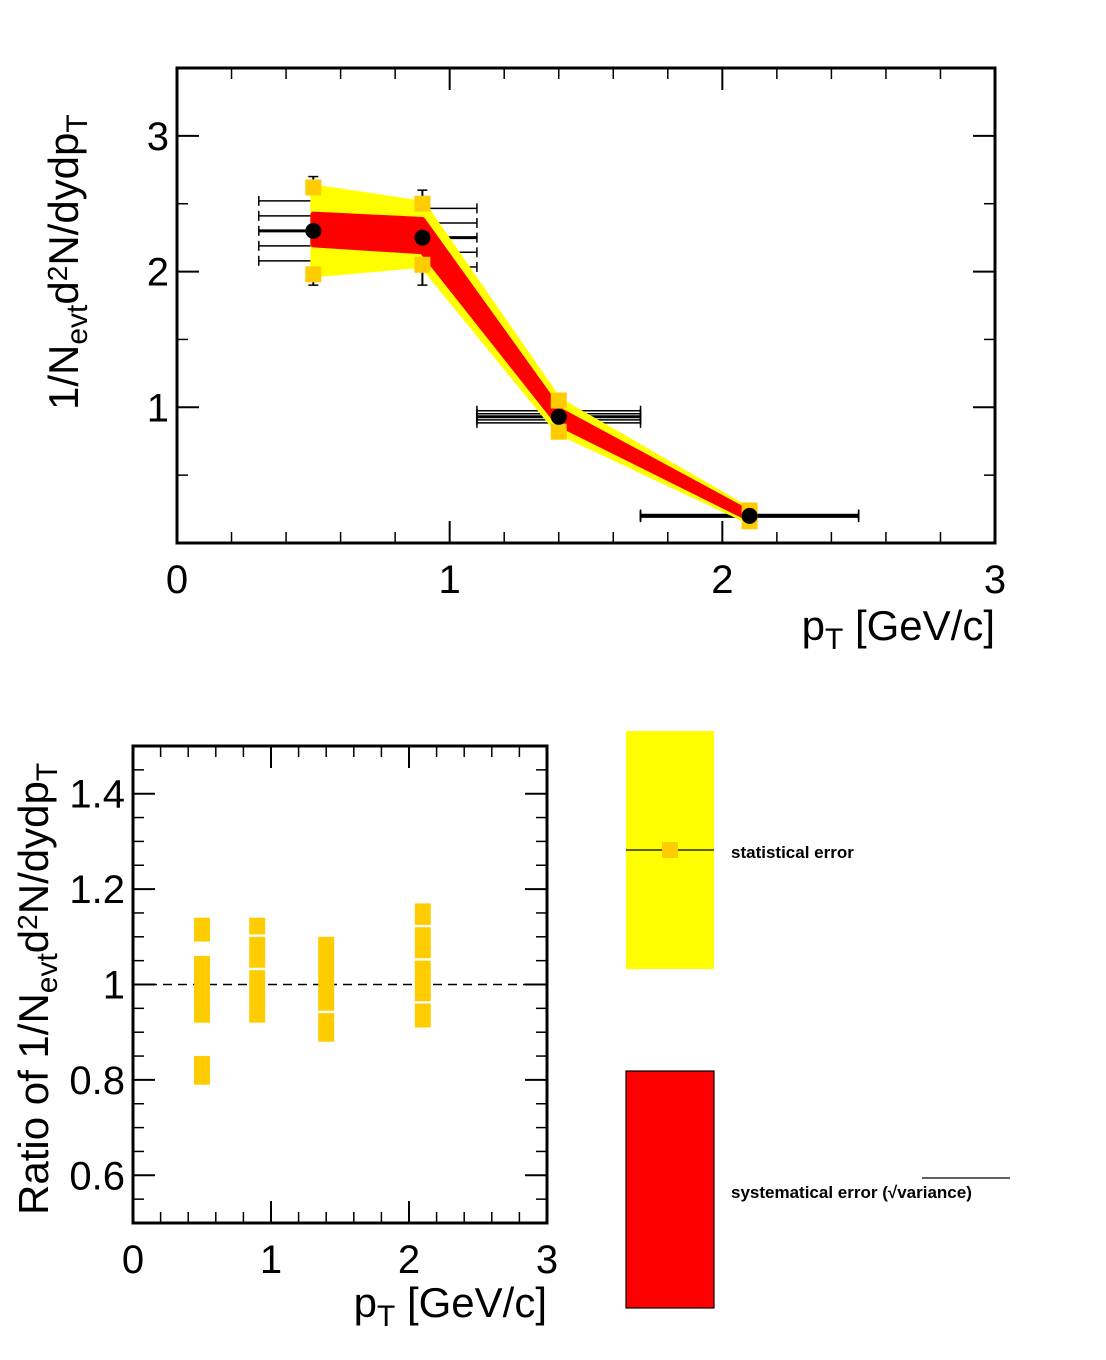  What do you see at coordinates (340, 994) in the screenshot?
I see `ratio-plot-area` at bounding box center [340, 994].